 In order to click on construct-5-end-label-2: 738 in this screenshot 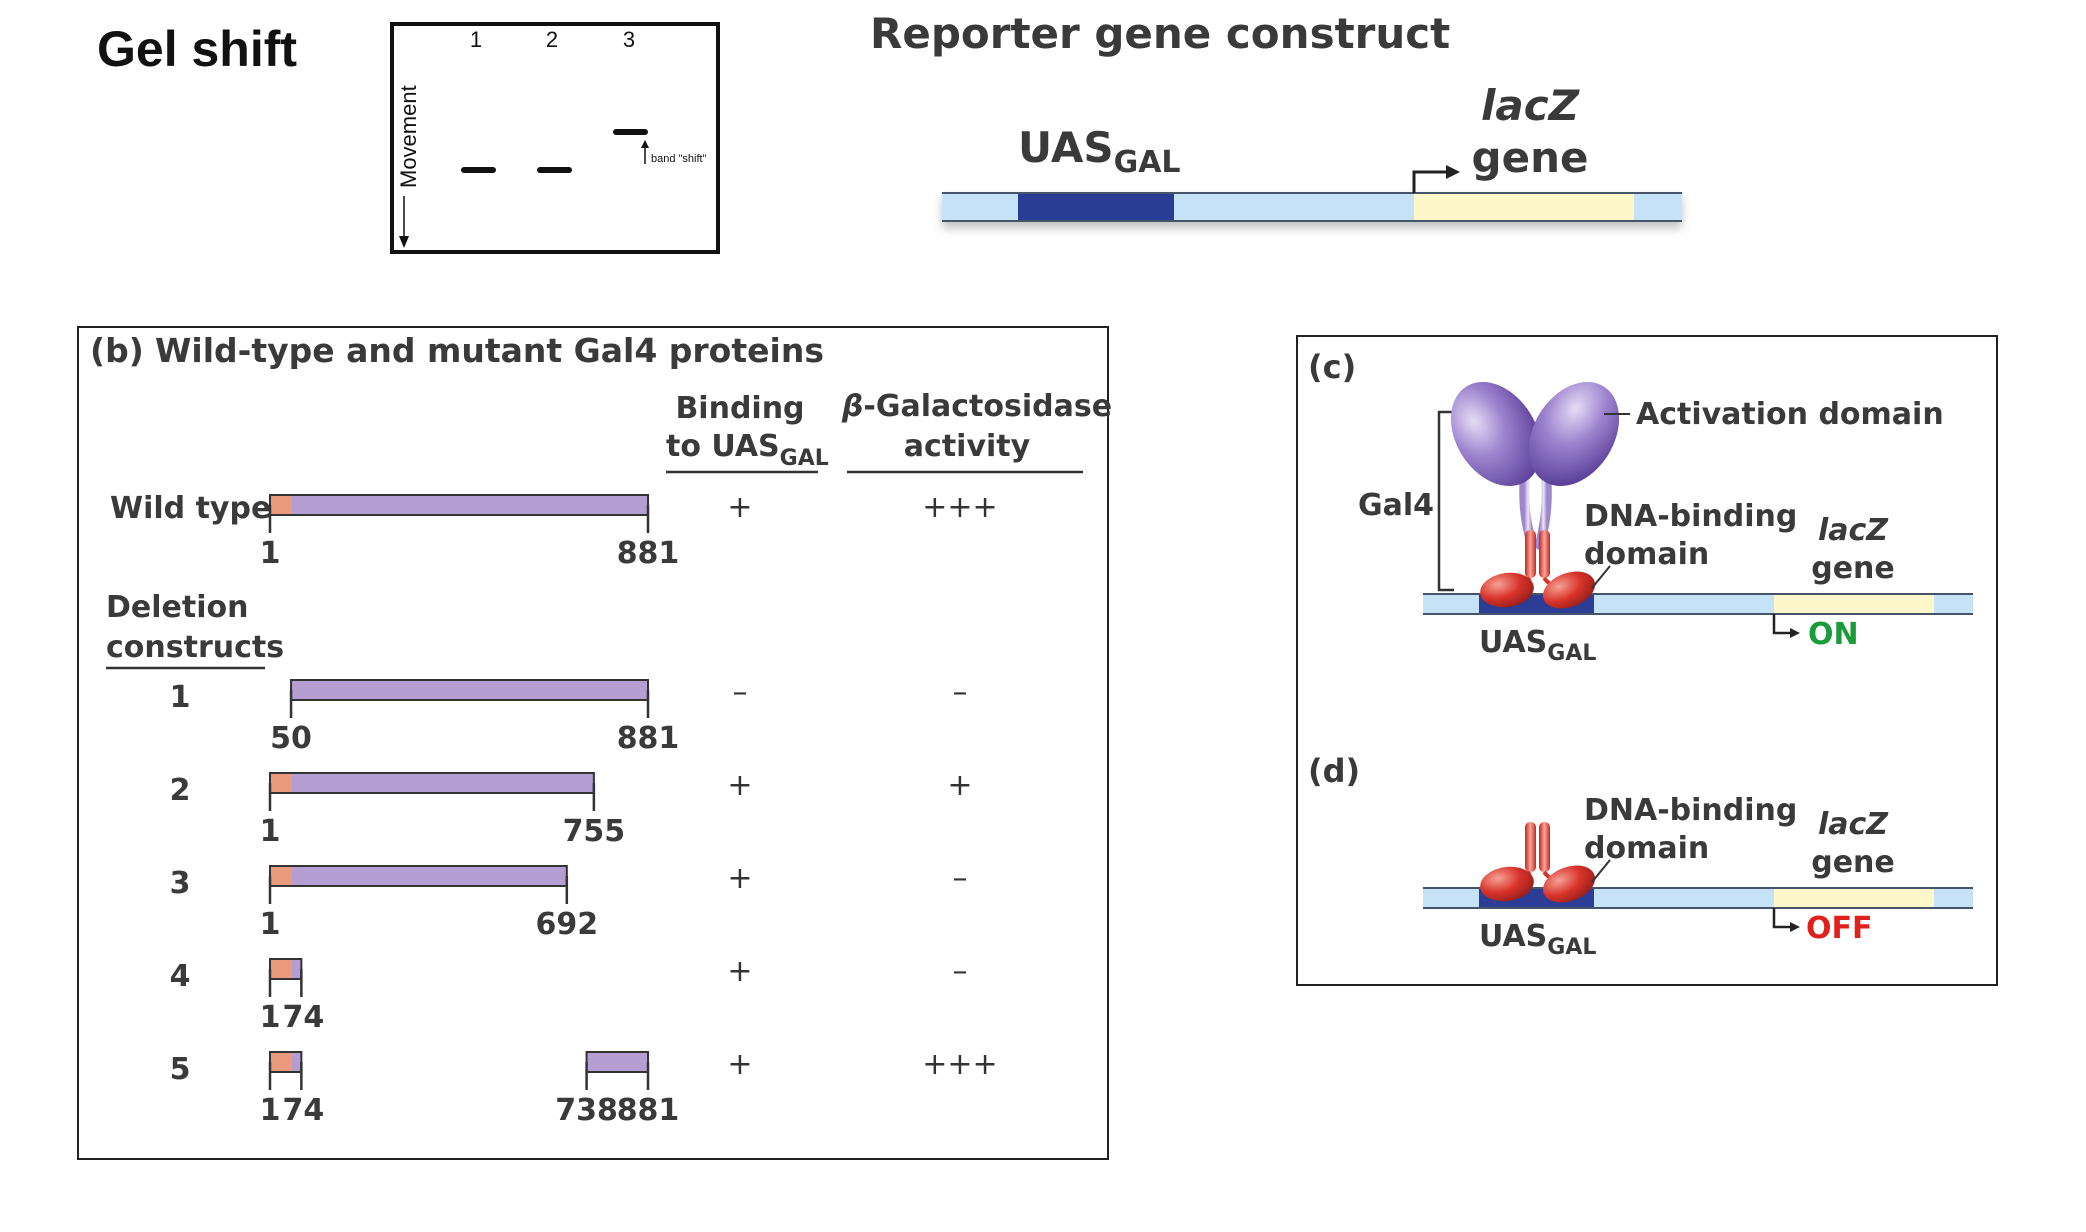, I will do `click(586, 1110)`.